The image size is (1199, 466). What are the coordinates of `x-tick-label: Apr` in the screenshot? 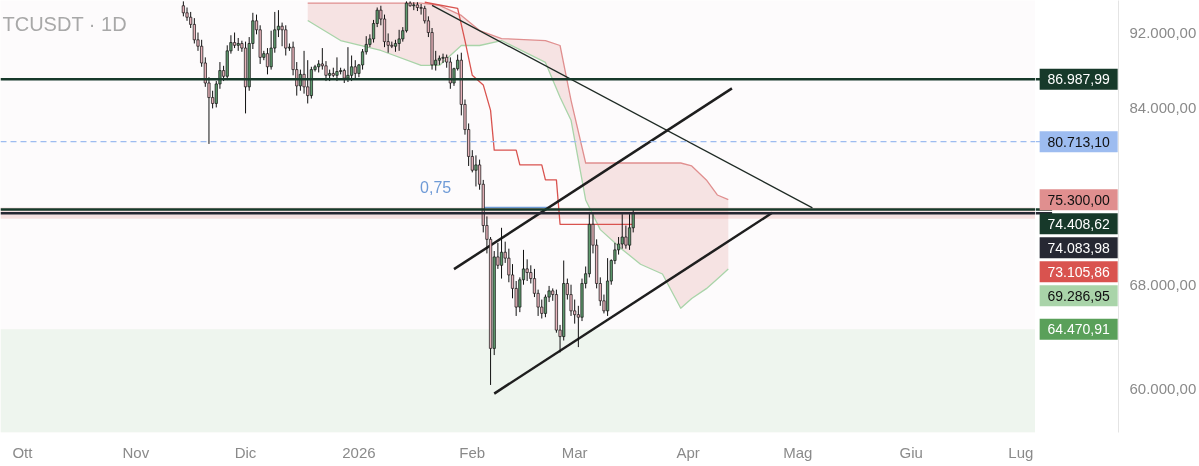 It's located at (688, 452).